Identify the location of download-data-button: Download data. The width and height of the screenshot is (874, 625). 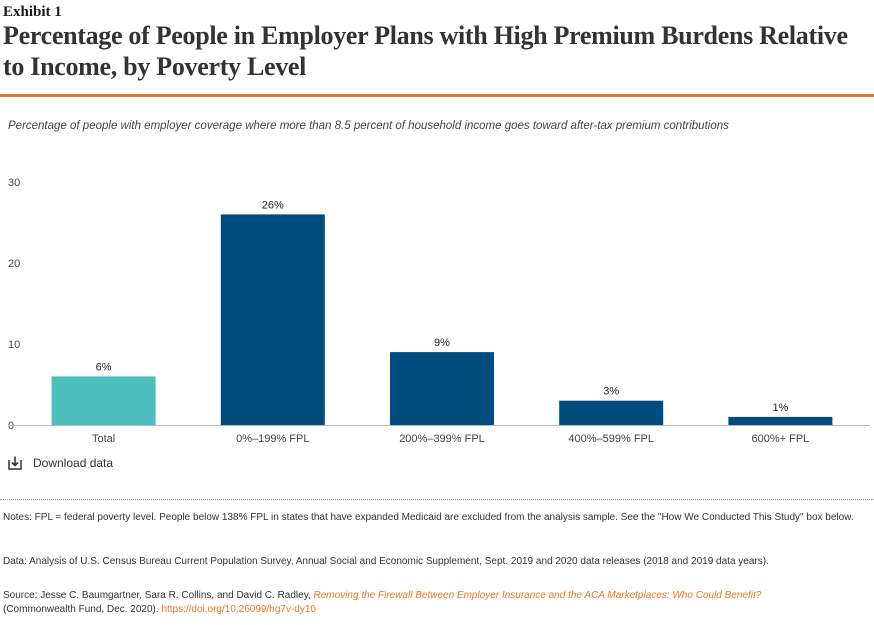
(60, 463).